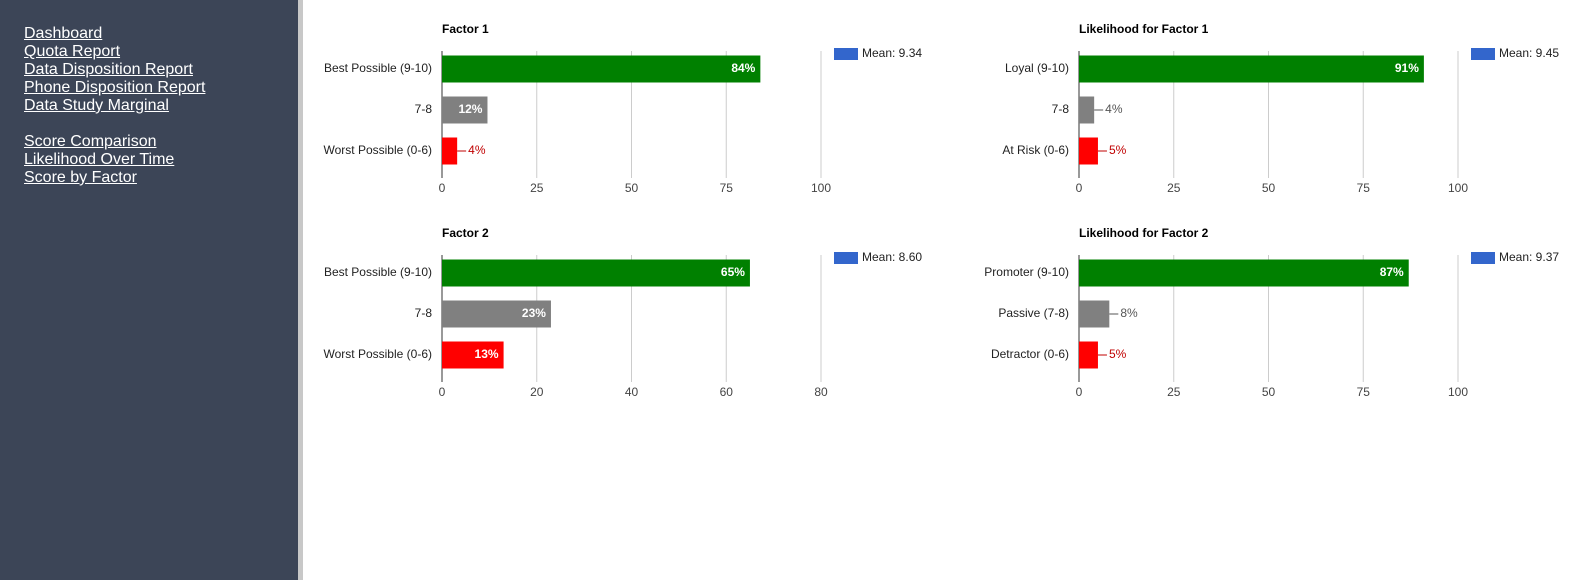  Describe the element at coordinates (632, 392) in the screenshot. I see `x-tick-label: 40` at that location.